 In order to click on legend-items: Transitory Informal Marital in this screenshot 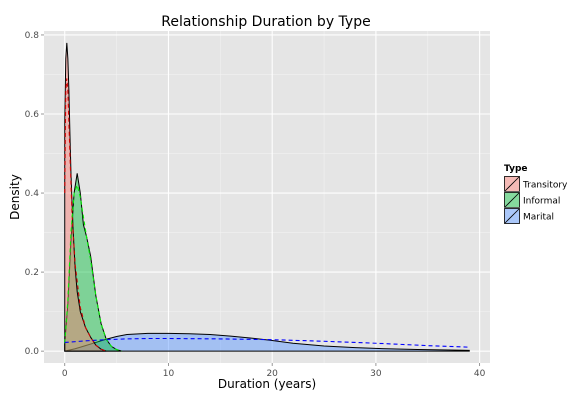, I will do `click(535, 200)`.